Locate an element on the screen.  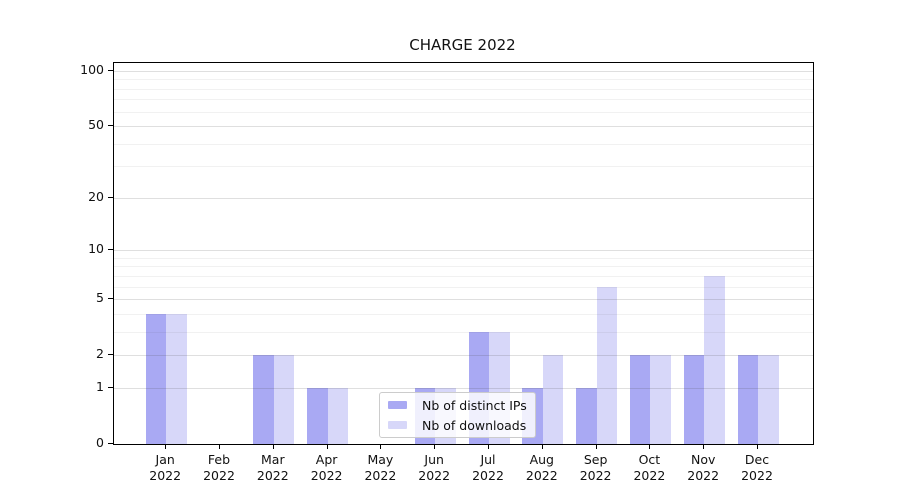
x-tick-mark-sep is located at coordinates (596, 446).